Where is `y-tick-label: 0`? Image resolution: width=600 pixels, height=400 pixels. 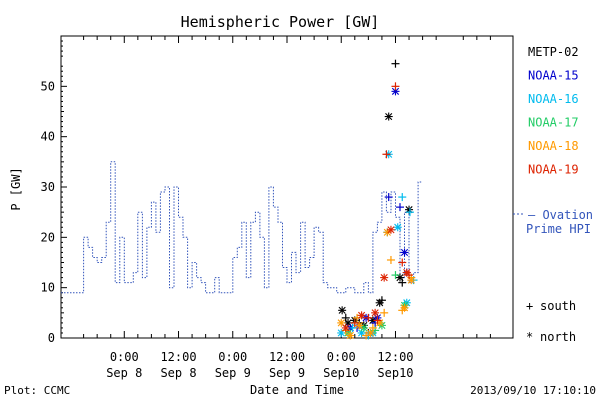
y-tick-label: 0 is located at coordinates (51, 338).